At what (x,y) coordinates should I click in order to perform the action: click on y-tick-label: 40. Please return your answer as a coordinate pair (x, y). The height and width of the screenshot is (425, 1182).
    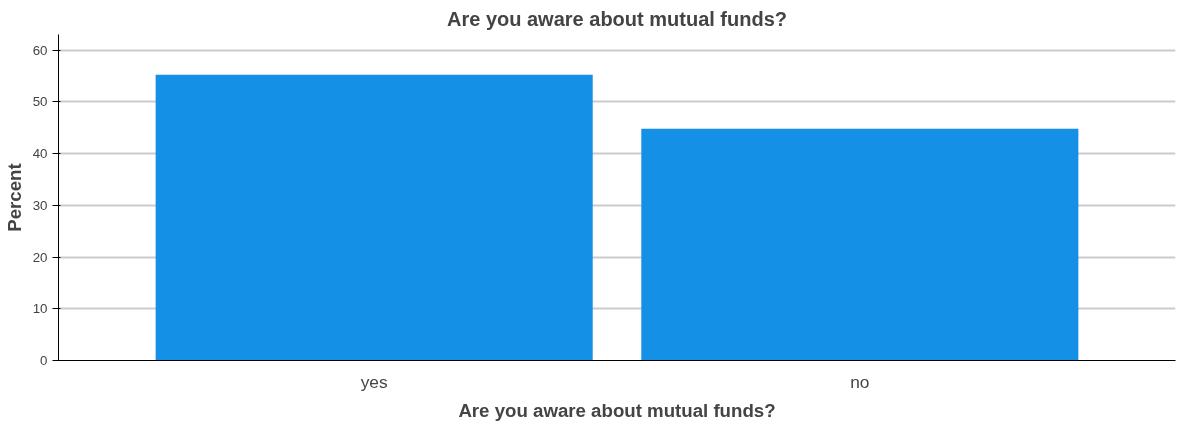
    Looking at the image, I should click on (40, 154).